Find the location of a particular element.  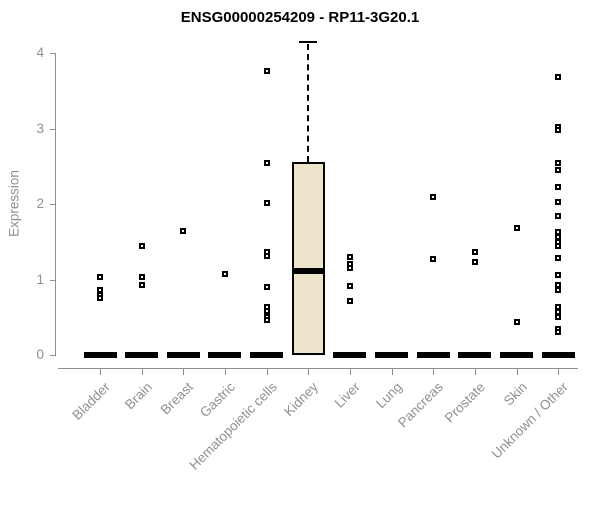

chart-title: ENSG00000254209 - RP11-3G20.1 is located at coordinates (300, 17).